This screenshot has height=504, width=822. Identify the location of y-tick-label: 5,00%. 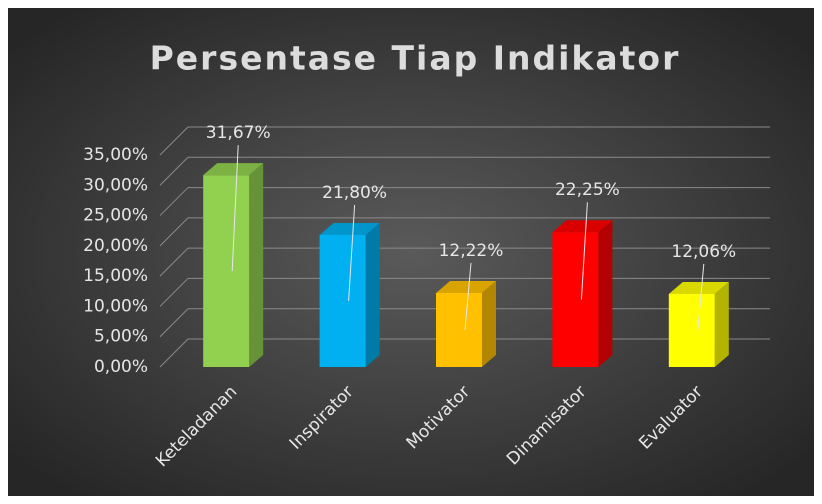
(121, 337).